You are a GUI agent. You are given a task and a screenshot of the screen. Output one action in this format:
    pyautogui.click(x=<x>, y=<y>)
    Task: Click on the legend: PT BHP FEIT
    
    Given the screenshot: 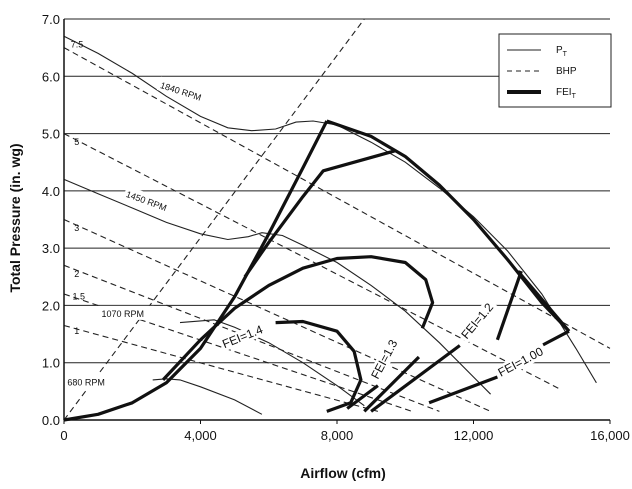 What is the action you would take?
    pyautogui.click(x=555, y=70)
    